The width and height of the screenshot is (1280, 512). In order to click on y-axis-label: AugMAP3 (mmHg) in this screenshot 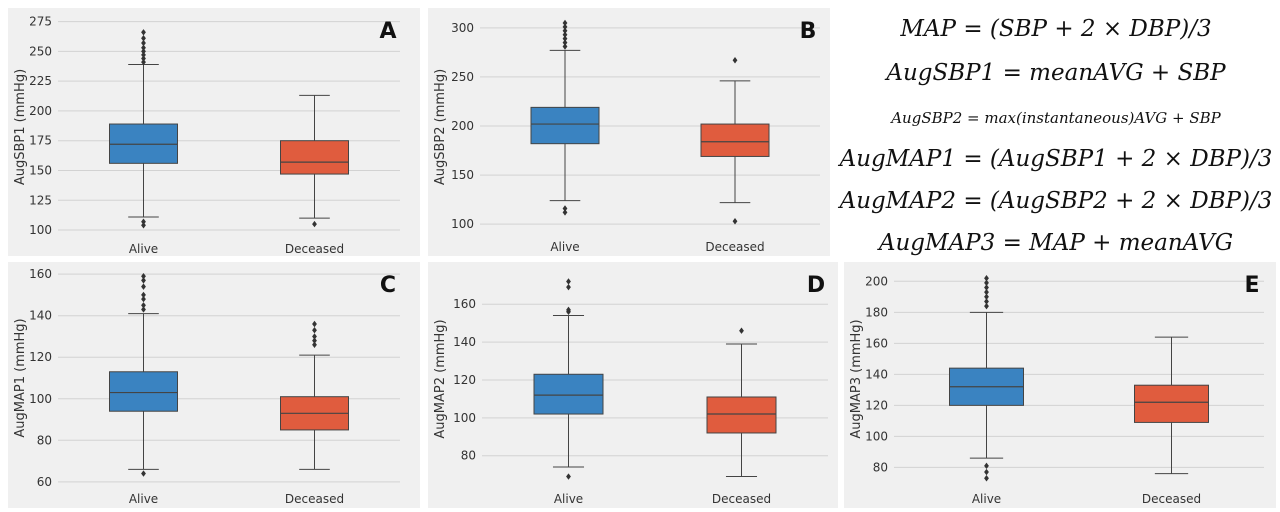, I will do `click(856, 378)`.